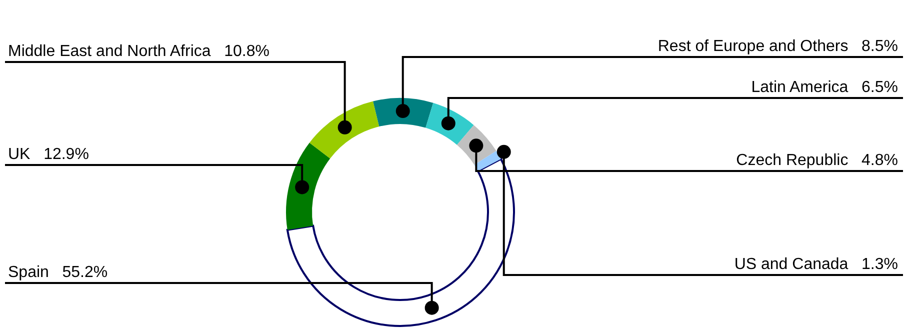 The image size is (907, 336). I want to click on slice-label: Middle East and North Africa 10.8%, so click(139, 51).